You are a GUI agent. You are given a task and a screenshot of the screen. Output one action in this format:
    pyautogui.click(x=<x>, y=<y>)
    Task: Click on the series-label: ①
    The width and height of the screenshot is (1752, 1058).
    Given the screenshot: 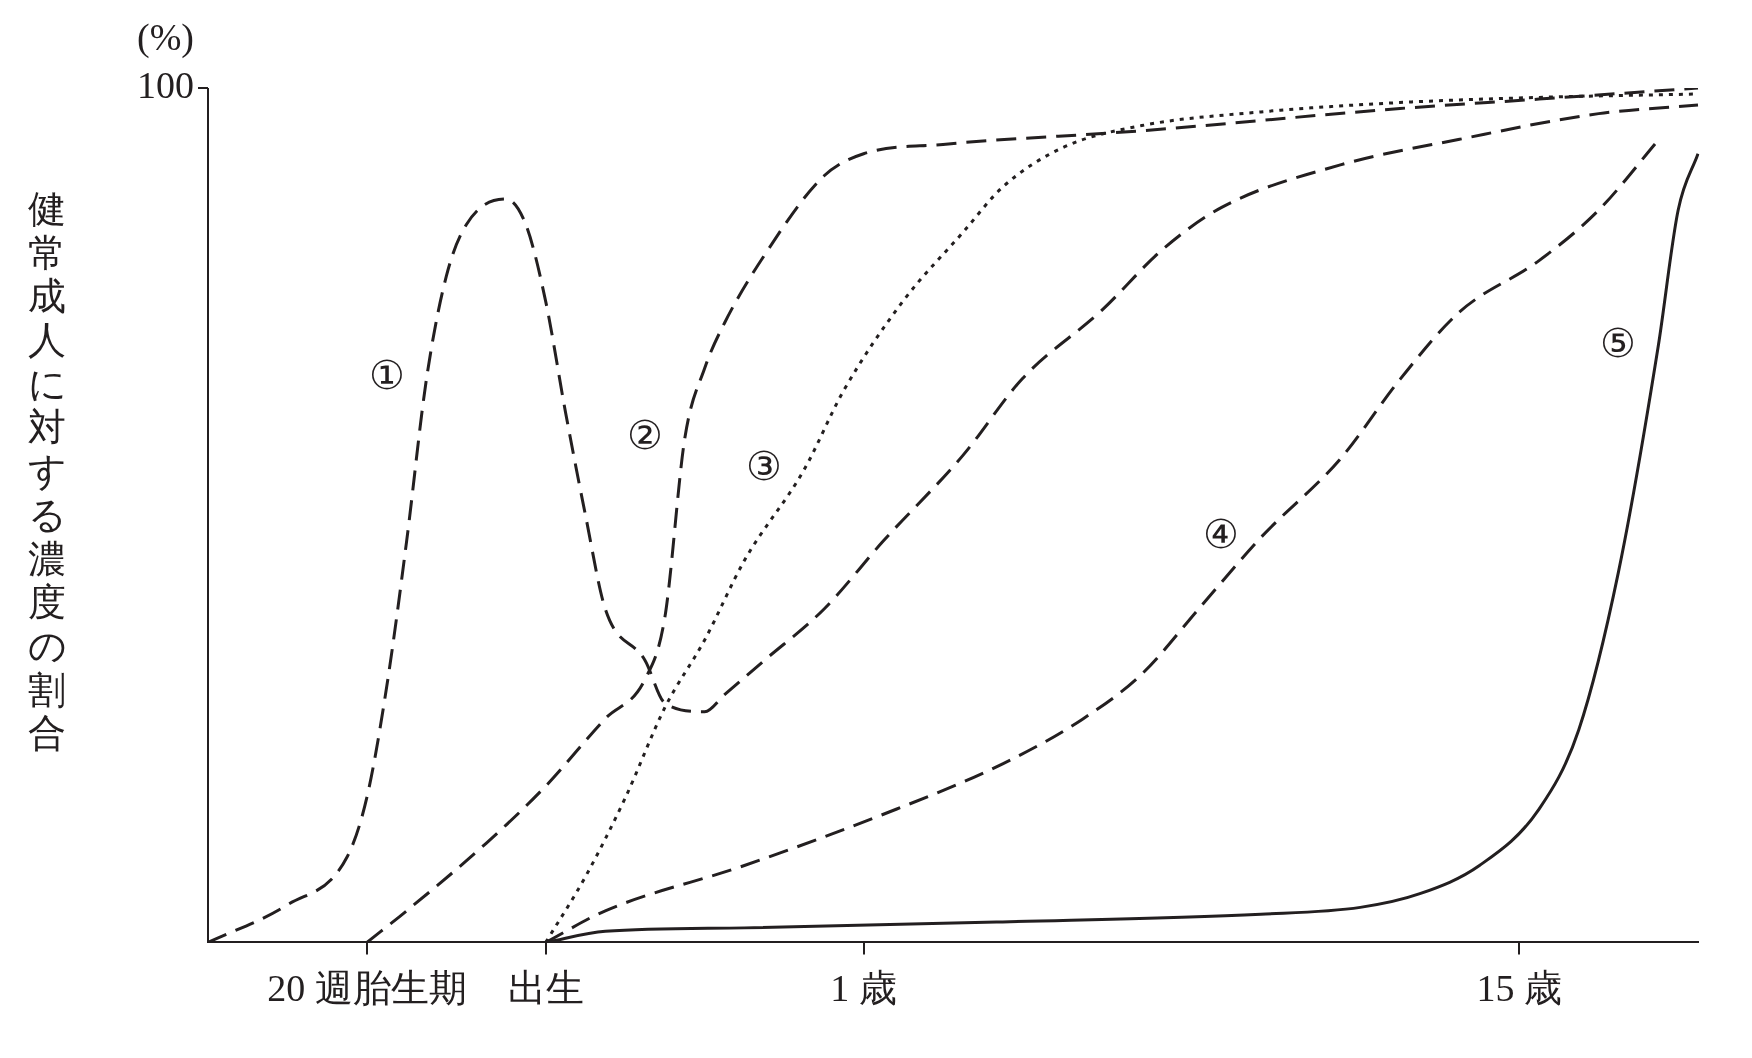 What is the action you would take?
    pyautogui.click(x=386, y=375)
    